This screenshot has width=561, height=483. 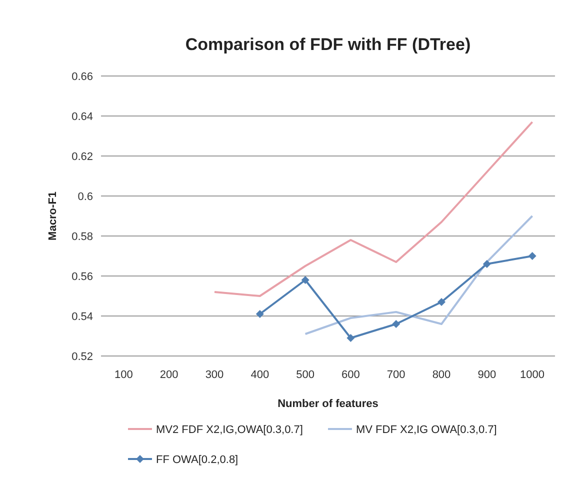 I want to click on legend-label: MV FDF X2,IG OWA[0.3,0.7], so click(x=426, y=430).